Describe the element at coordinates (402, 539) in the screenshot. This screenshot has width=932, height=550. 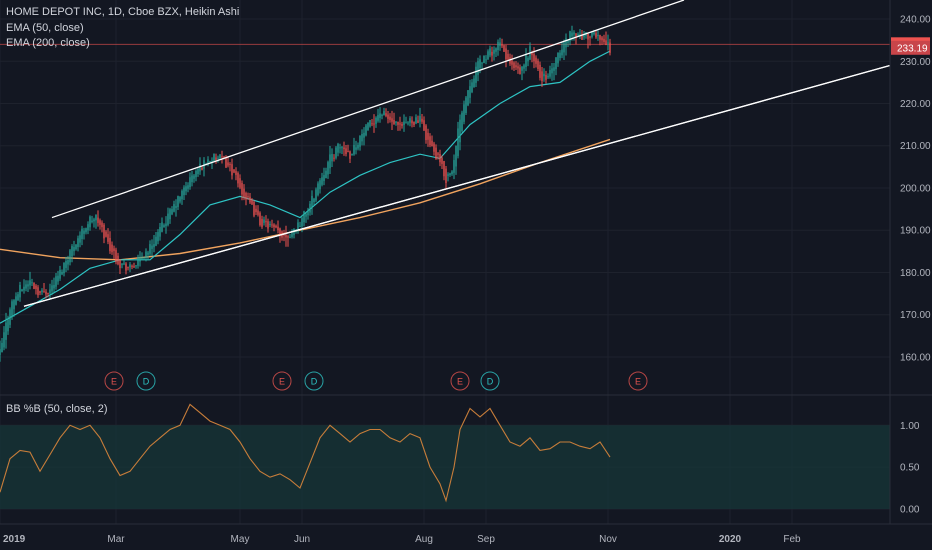
I see `time-axis: 2019 Mar May Jun Aug Sep Nov 2020 Feb` at that location.